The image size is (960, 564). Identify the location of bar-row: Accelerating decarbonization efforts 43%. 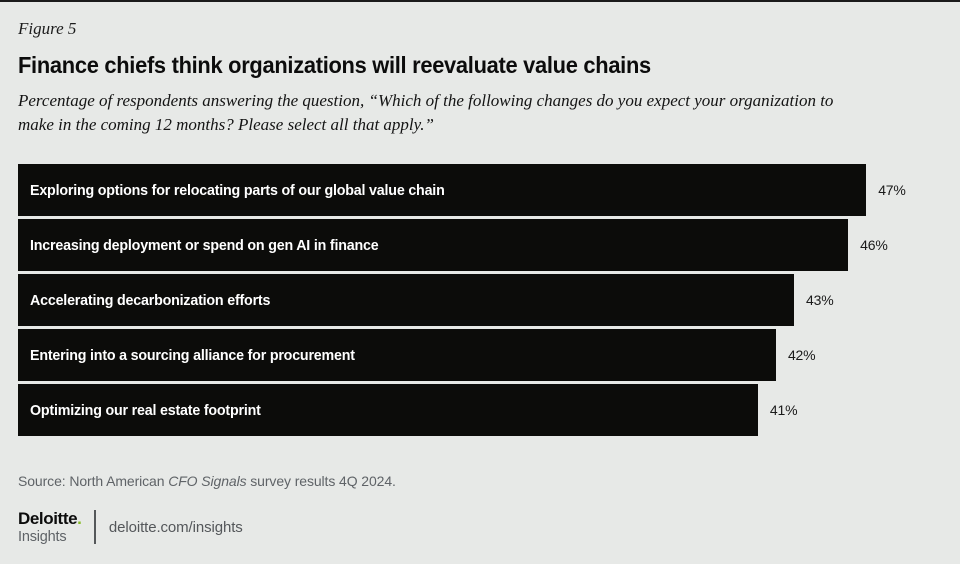
(480, 300).